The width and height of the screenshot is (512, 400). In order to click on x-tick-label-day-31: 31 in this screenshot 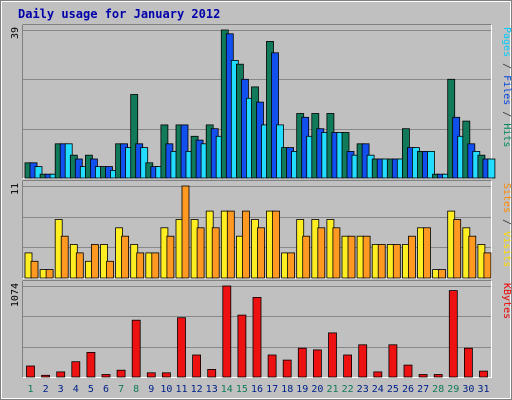, I will do `click(483, 389)`.